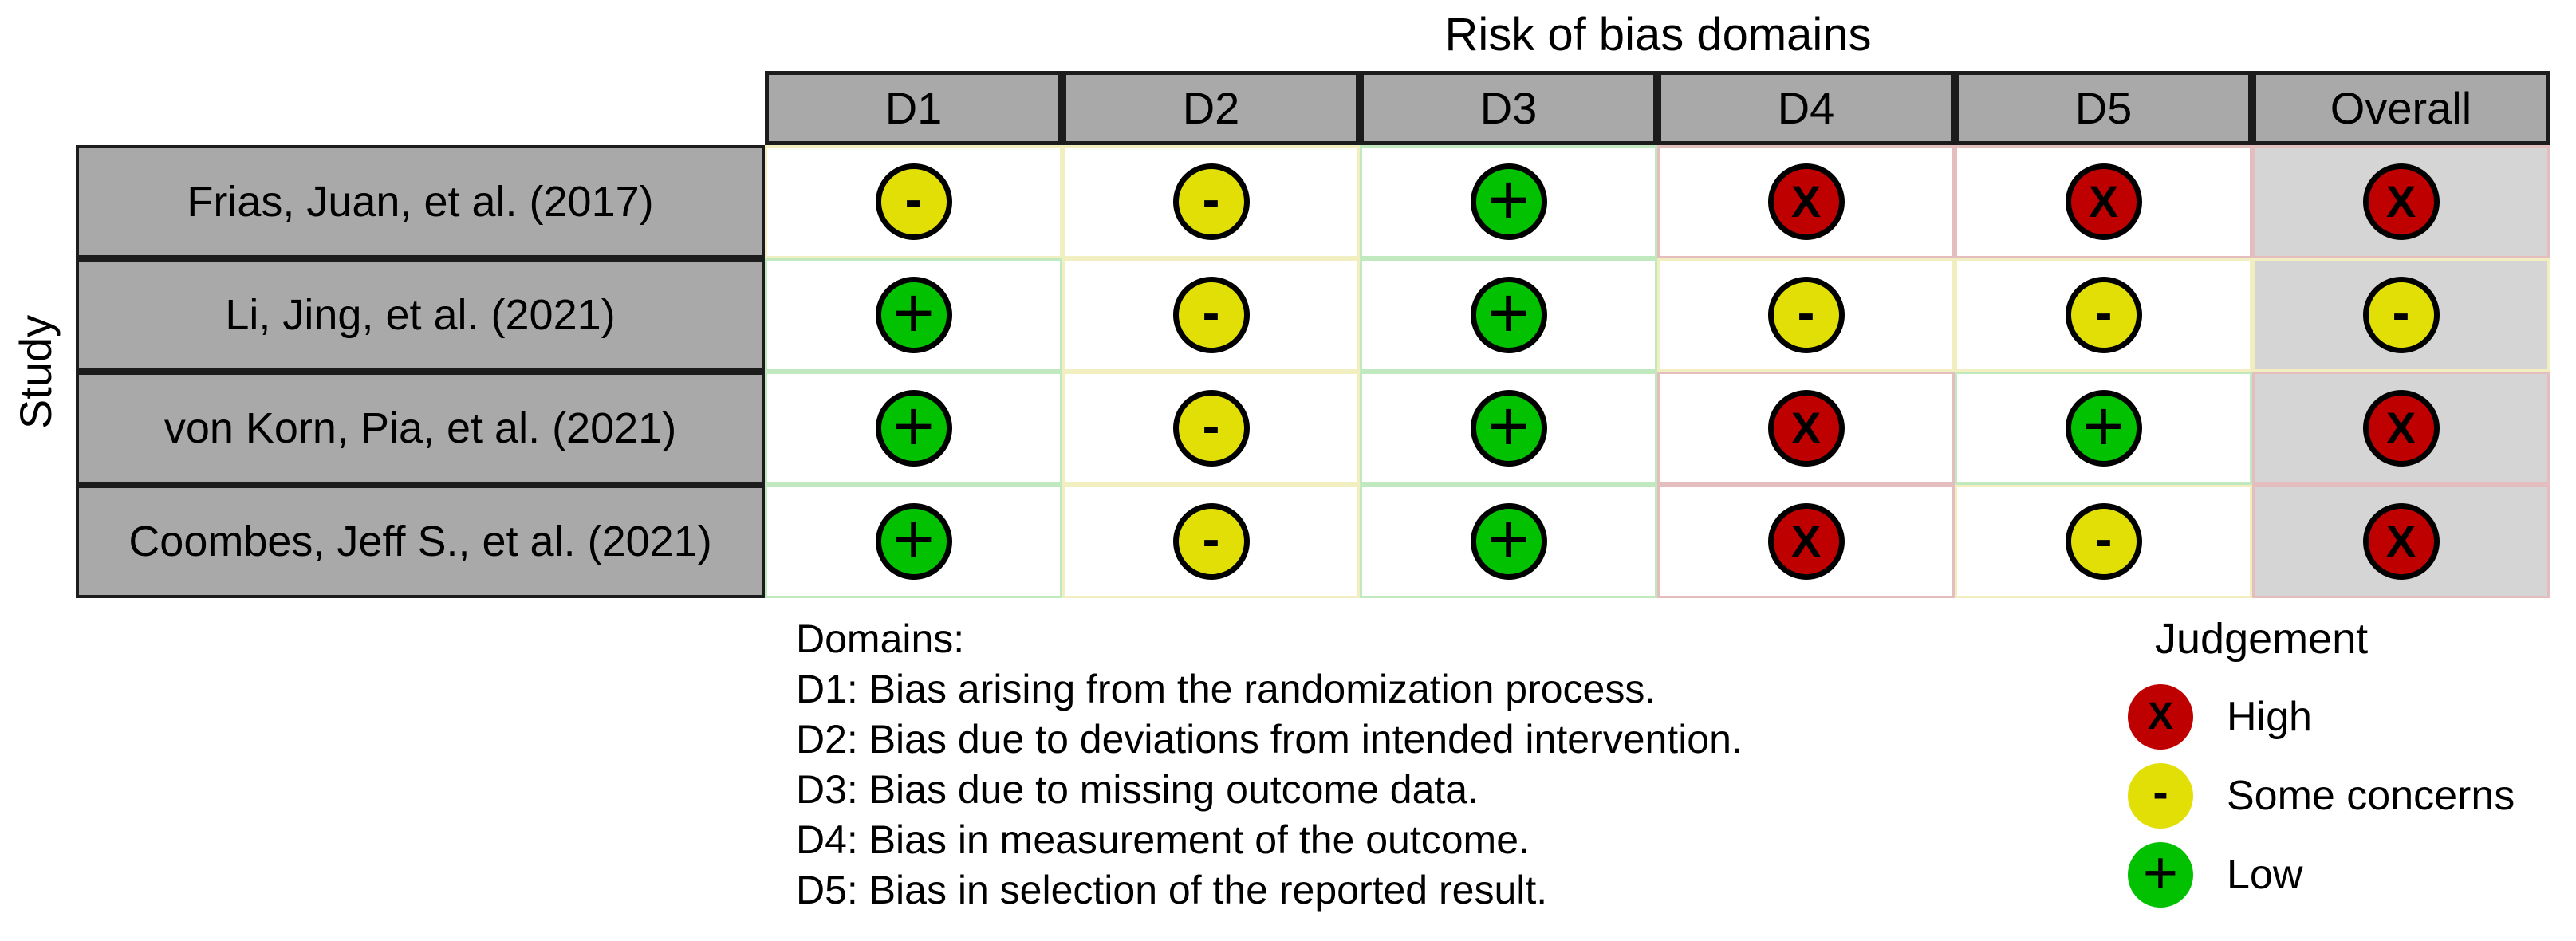  Describe the element at coordinates (420, 315) in the screenshot. I see `study-label: Li, Jing, et al. (2021)` at that location.